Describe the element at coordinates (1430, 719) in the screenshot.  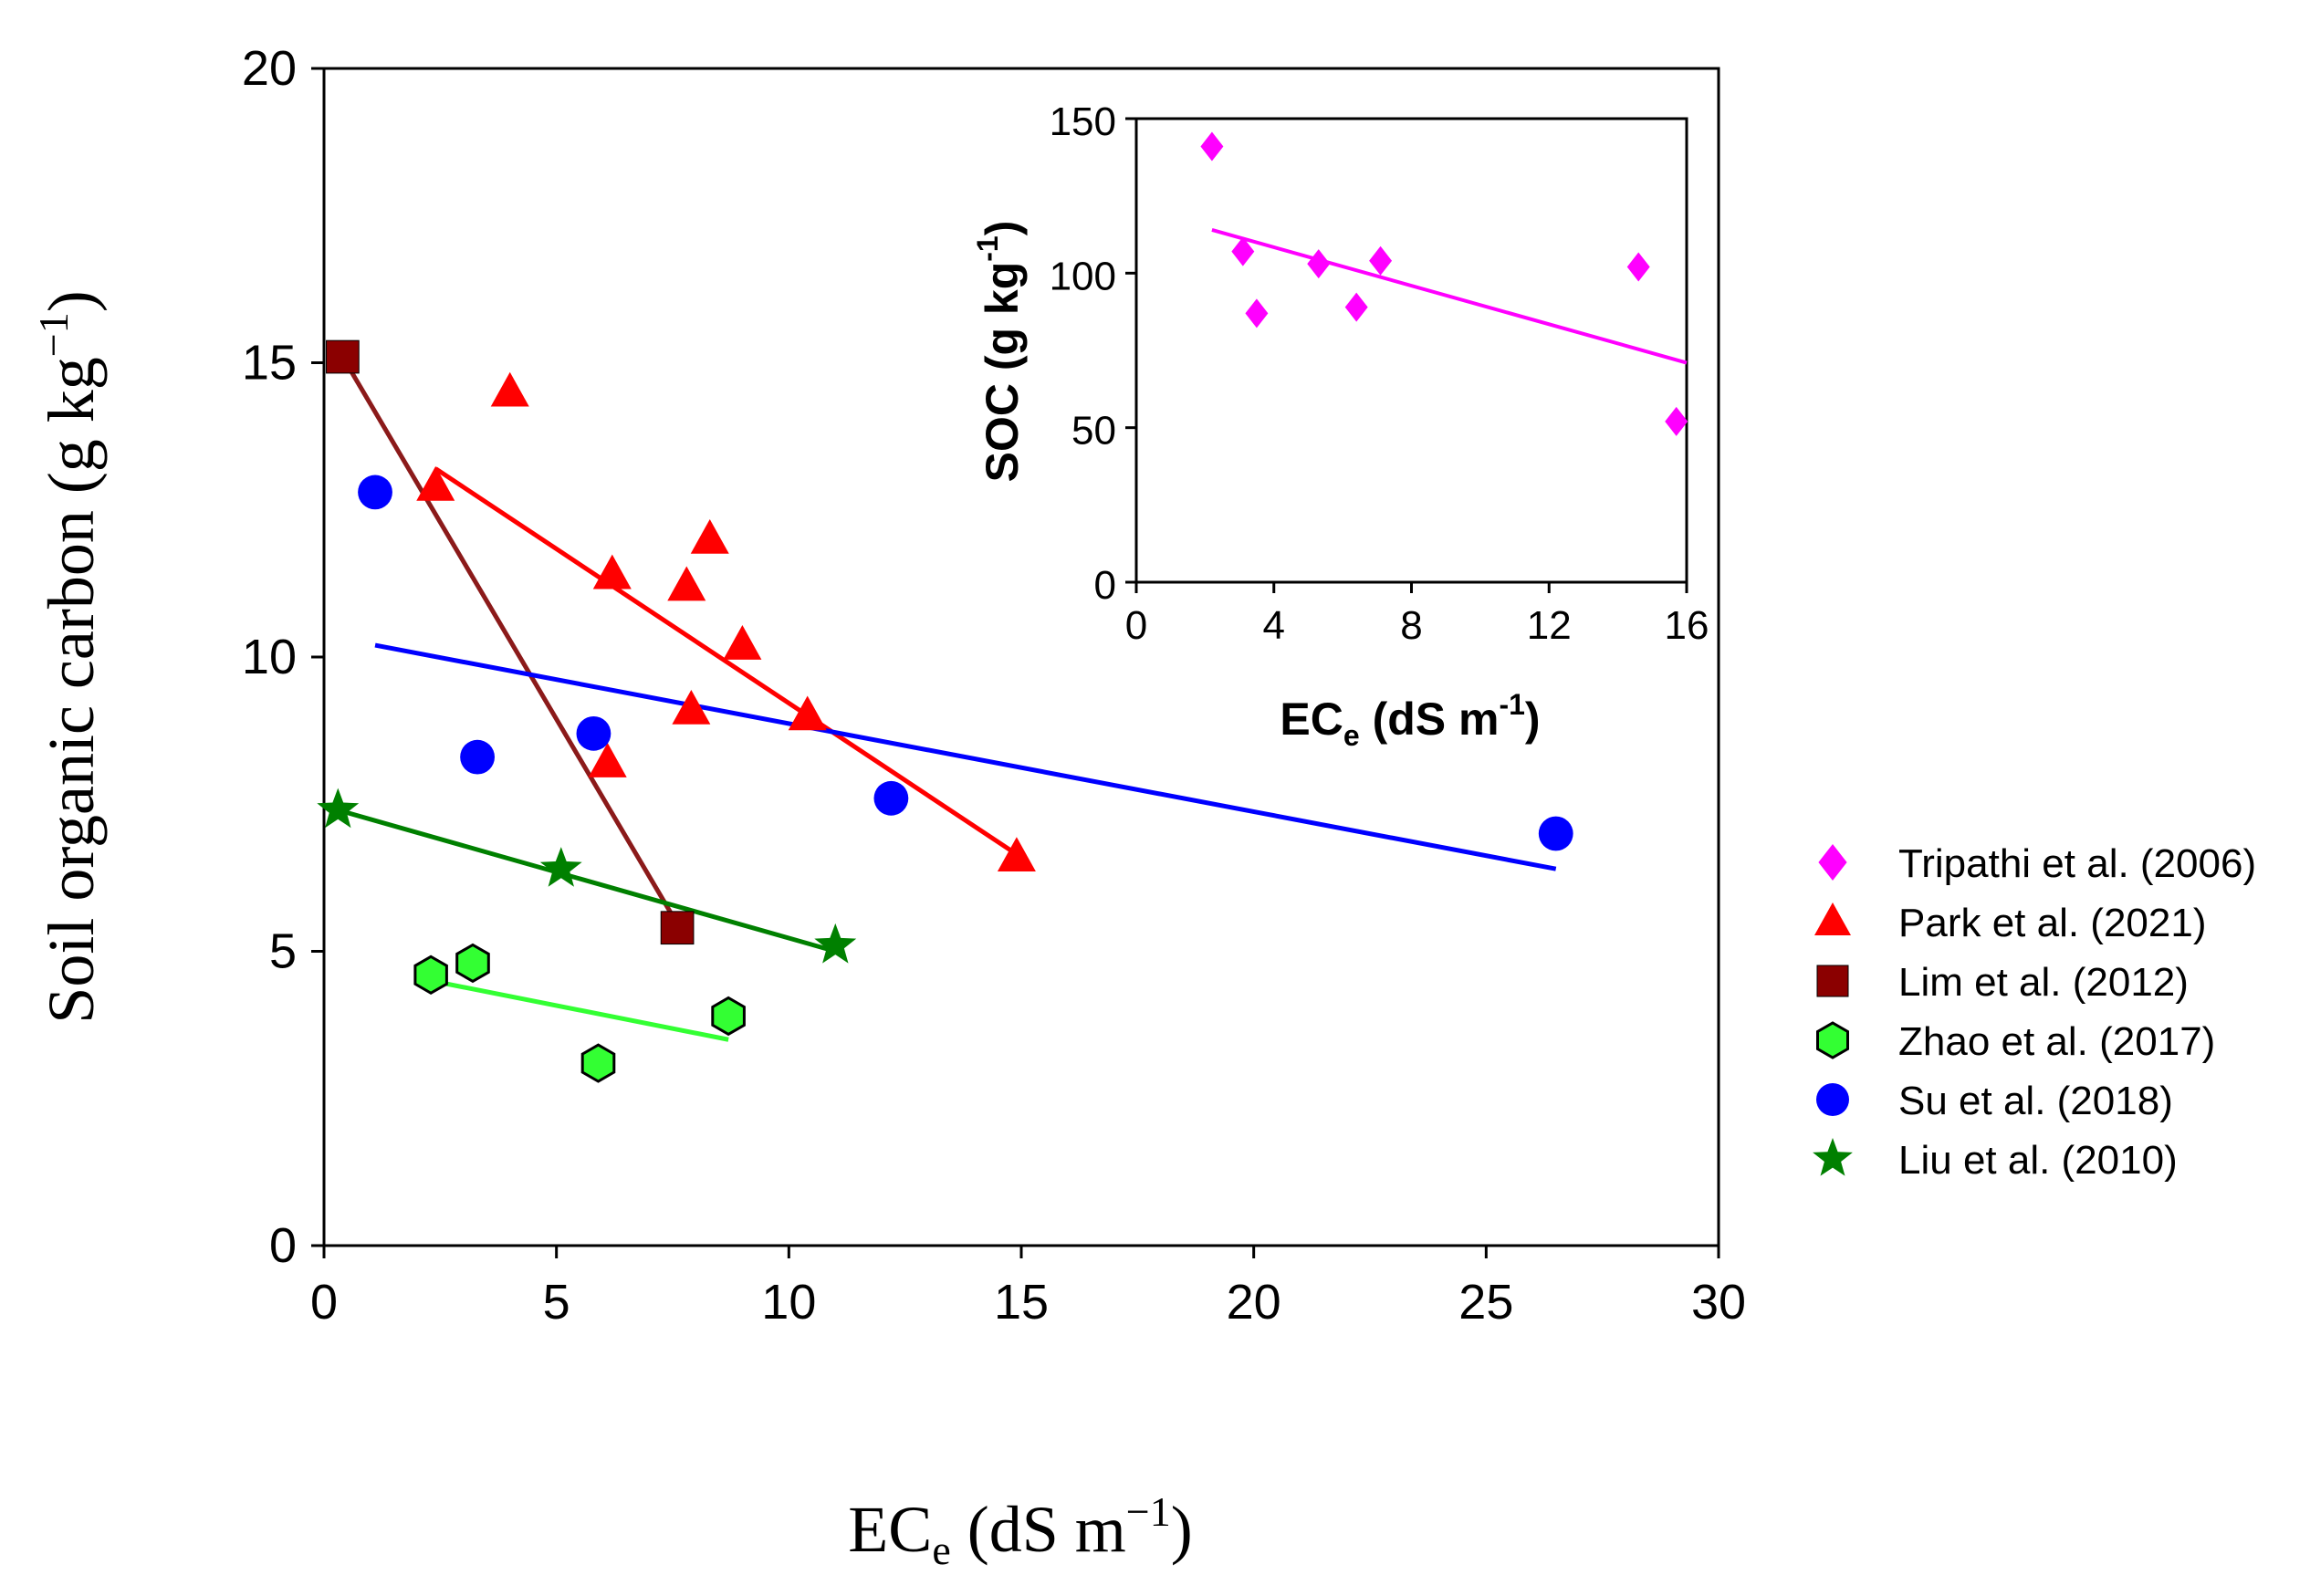
I see `inset-x-axis-label-tail: (dS m` at that location.